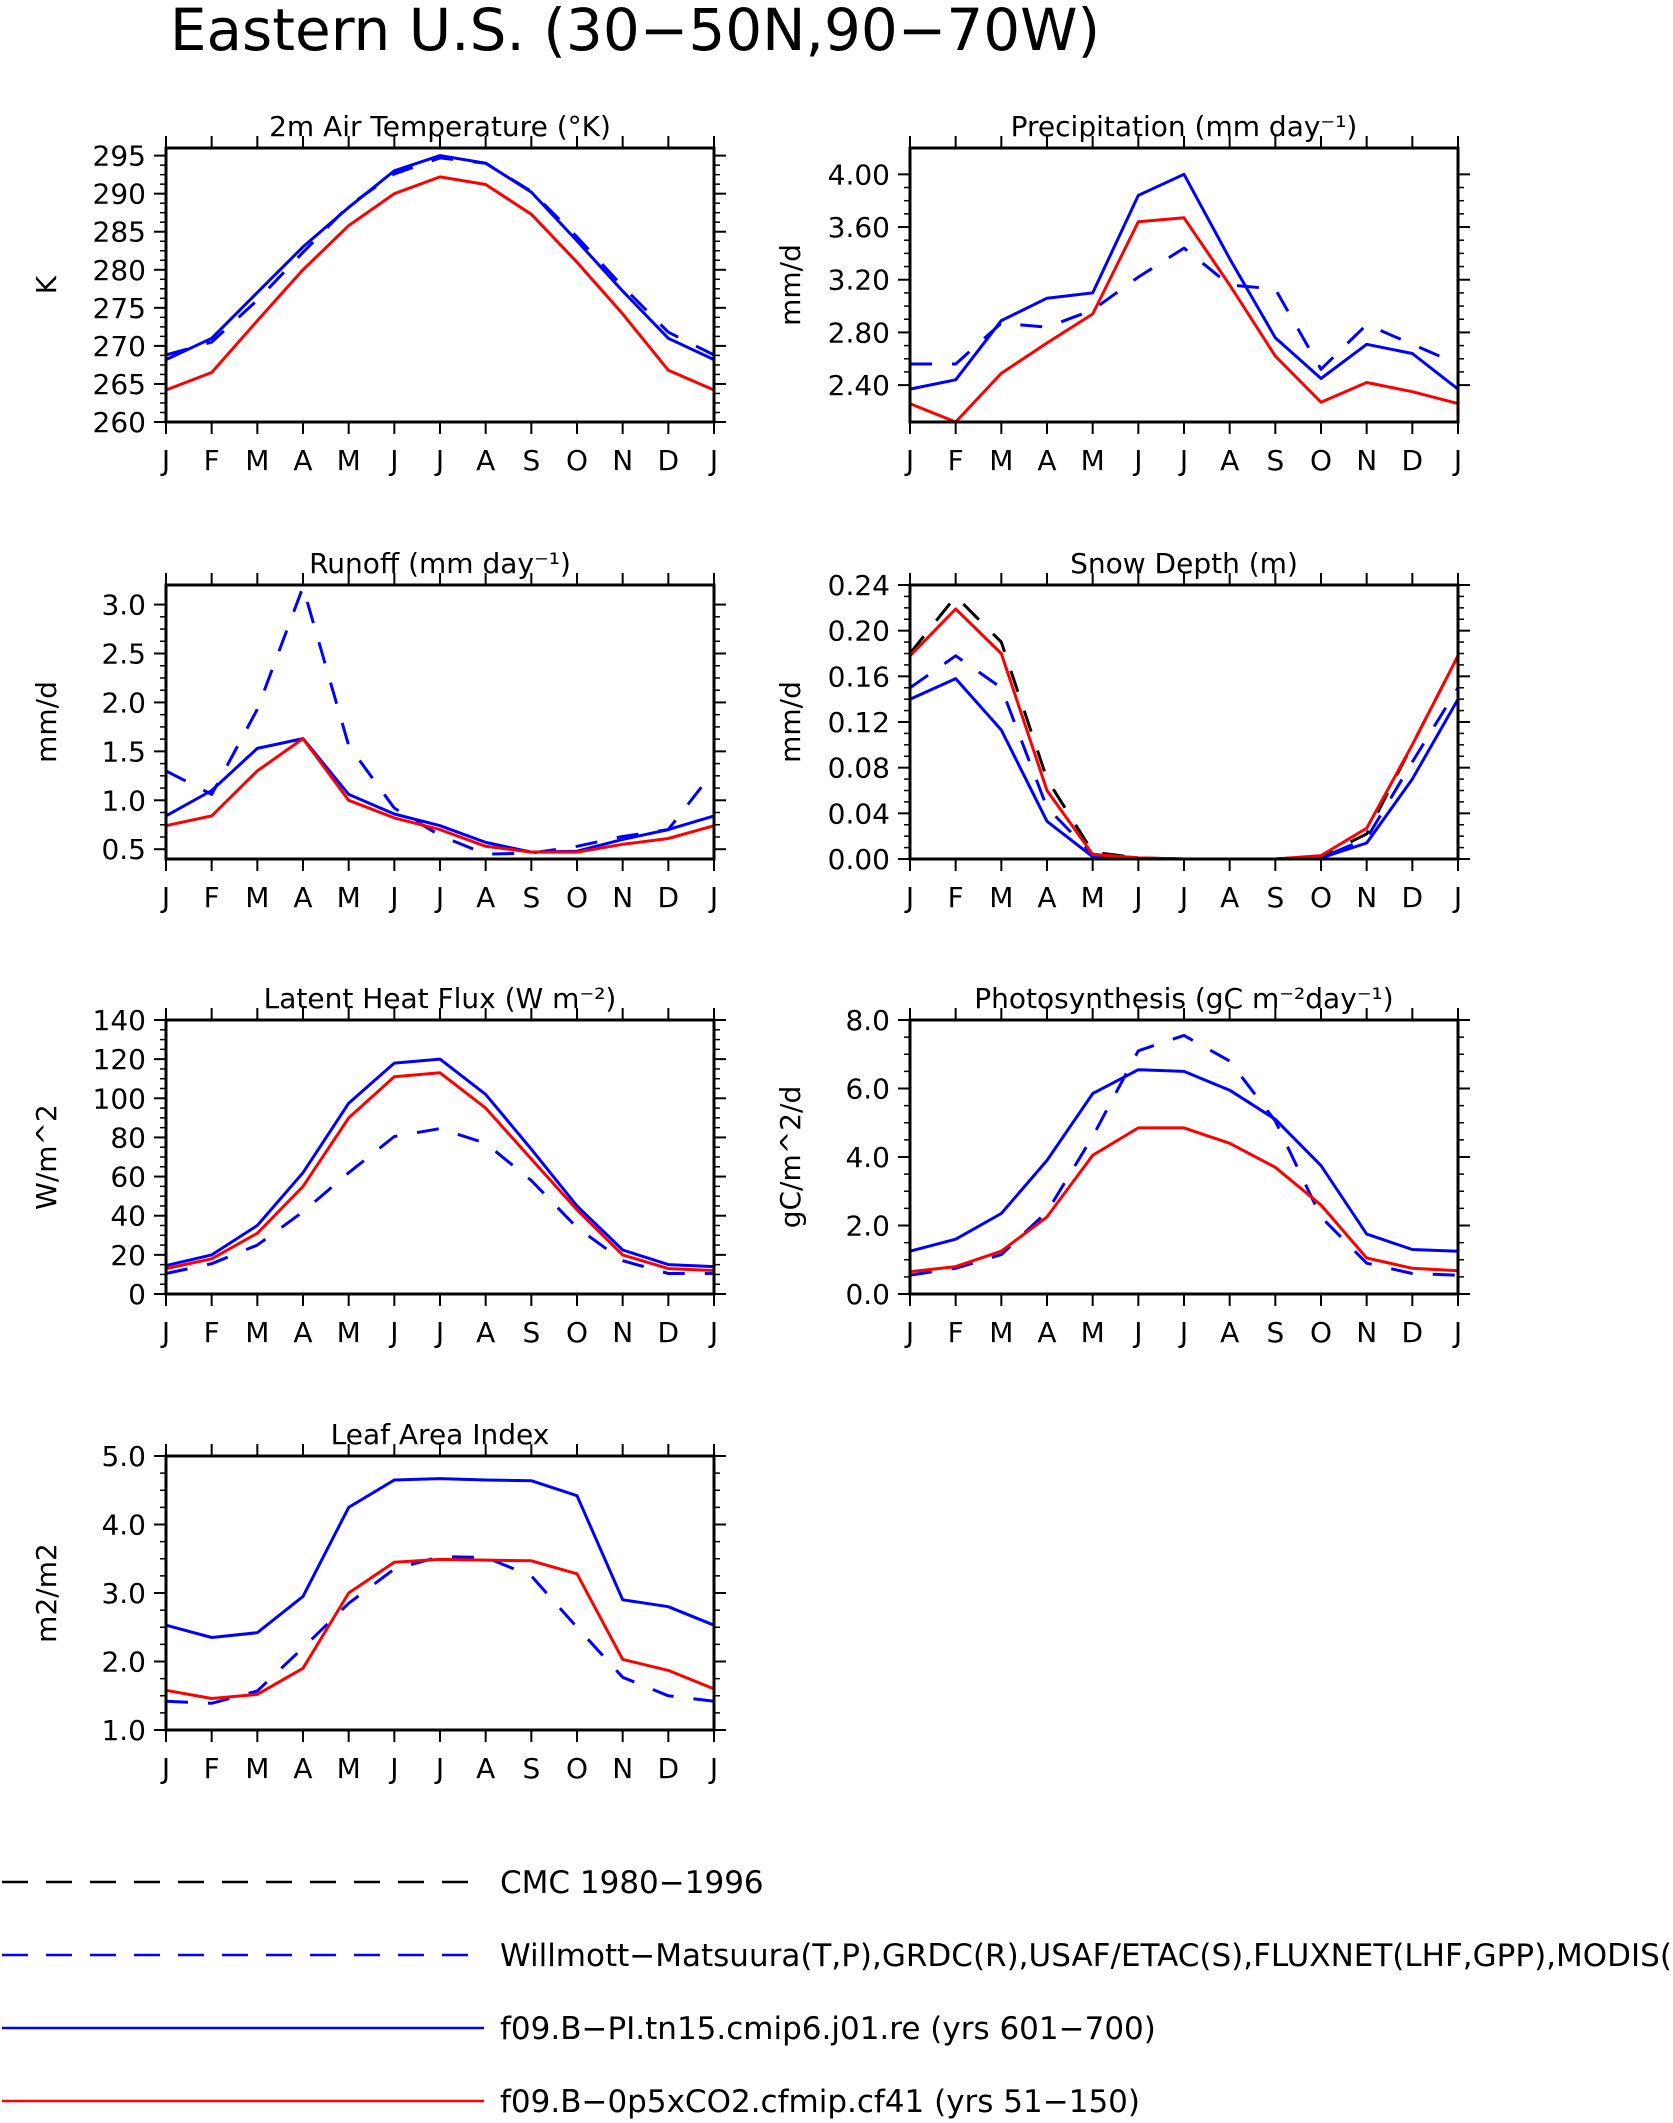 Image resolution: width=1673 pixels, height=2123 pixels. What do you see at coordinates (635, 32) in the screenshot?
I see `figure-title: Eastern U.S. (30−50N,90−70W)` at bounding box center [635, 32].